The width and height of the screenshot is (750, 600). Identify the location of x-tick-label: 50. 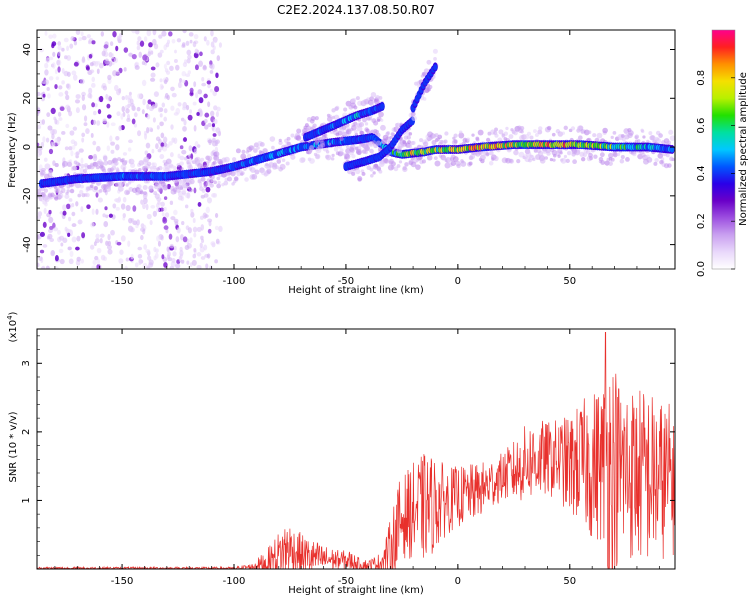
(569, 581).